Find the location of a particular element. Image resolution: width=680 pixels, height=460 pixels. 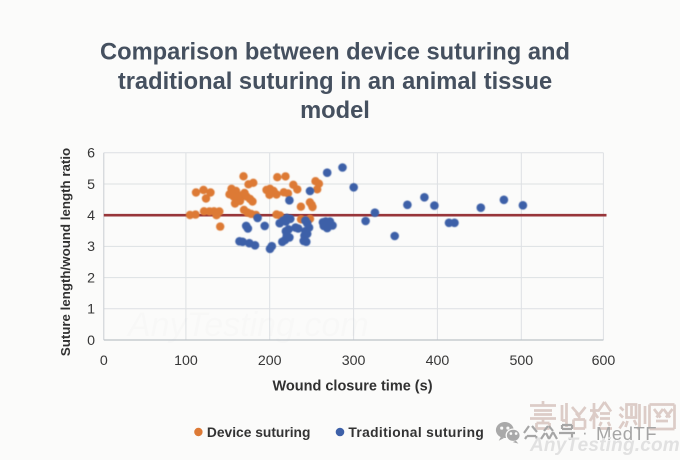

svg-text:Suture length/wound length rat: Suture length/wound length ratio is located at coordinates (65, 252).